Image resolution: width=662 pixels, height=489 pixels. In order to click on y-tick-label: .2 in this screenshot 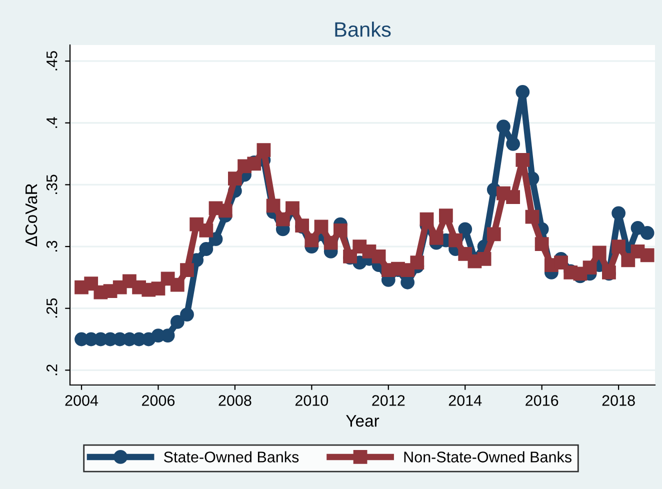, I will do `click(52, 370)`.